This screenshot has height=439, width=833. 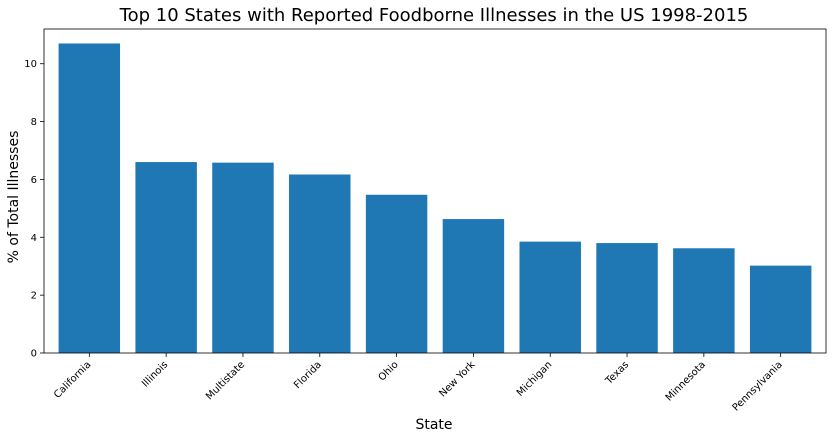 I want to click on y-tick-label: 10, so click(x=30, y=64).